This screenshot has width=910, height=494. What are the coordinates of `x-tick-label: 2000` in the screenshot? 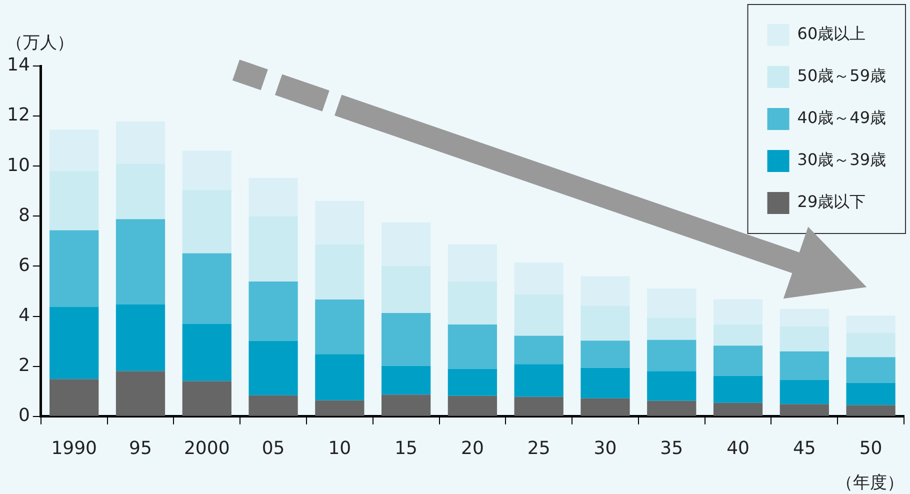 It's located at (207, 448).